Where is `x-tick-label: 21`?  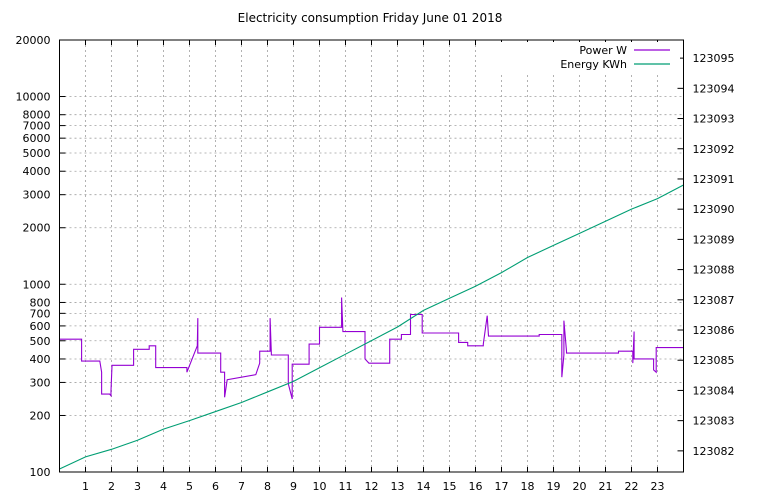 x-tick-label: 21 is located at coordinates (606, 486).